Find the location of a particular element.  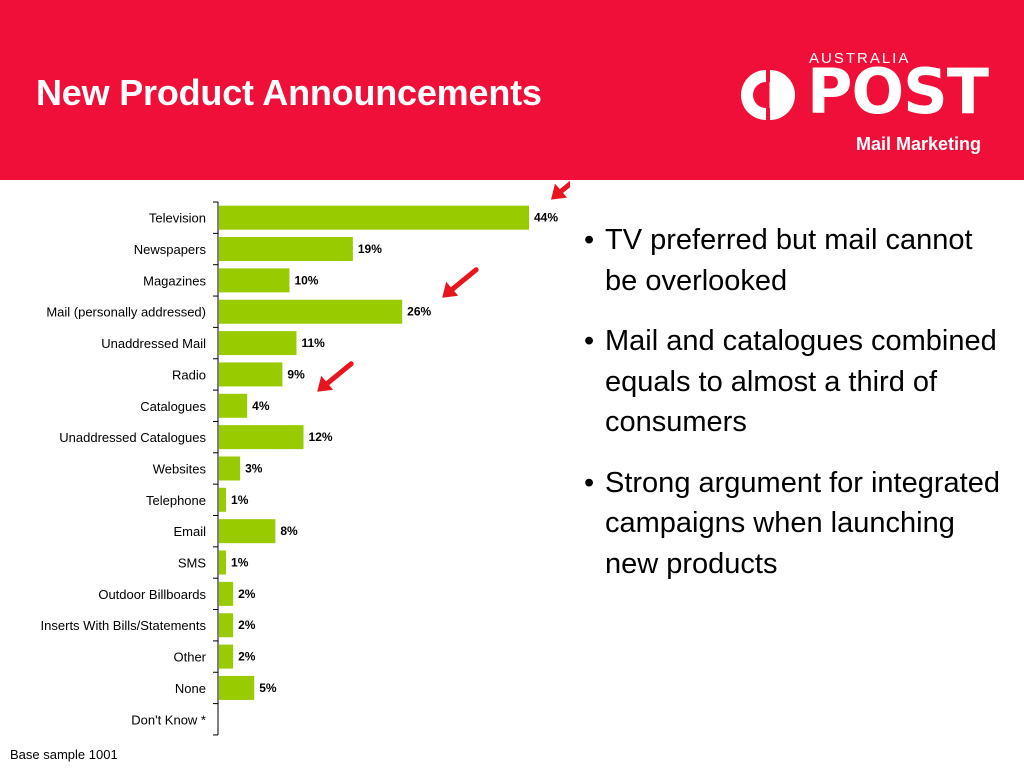

category-label: Magazines is located at coordinates (174, 280).